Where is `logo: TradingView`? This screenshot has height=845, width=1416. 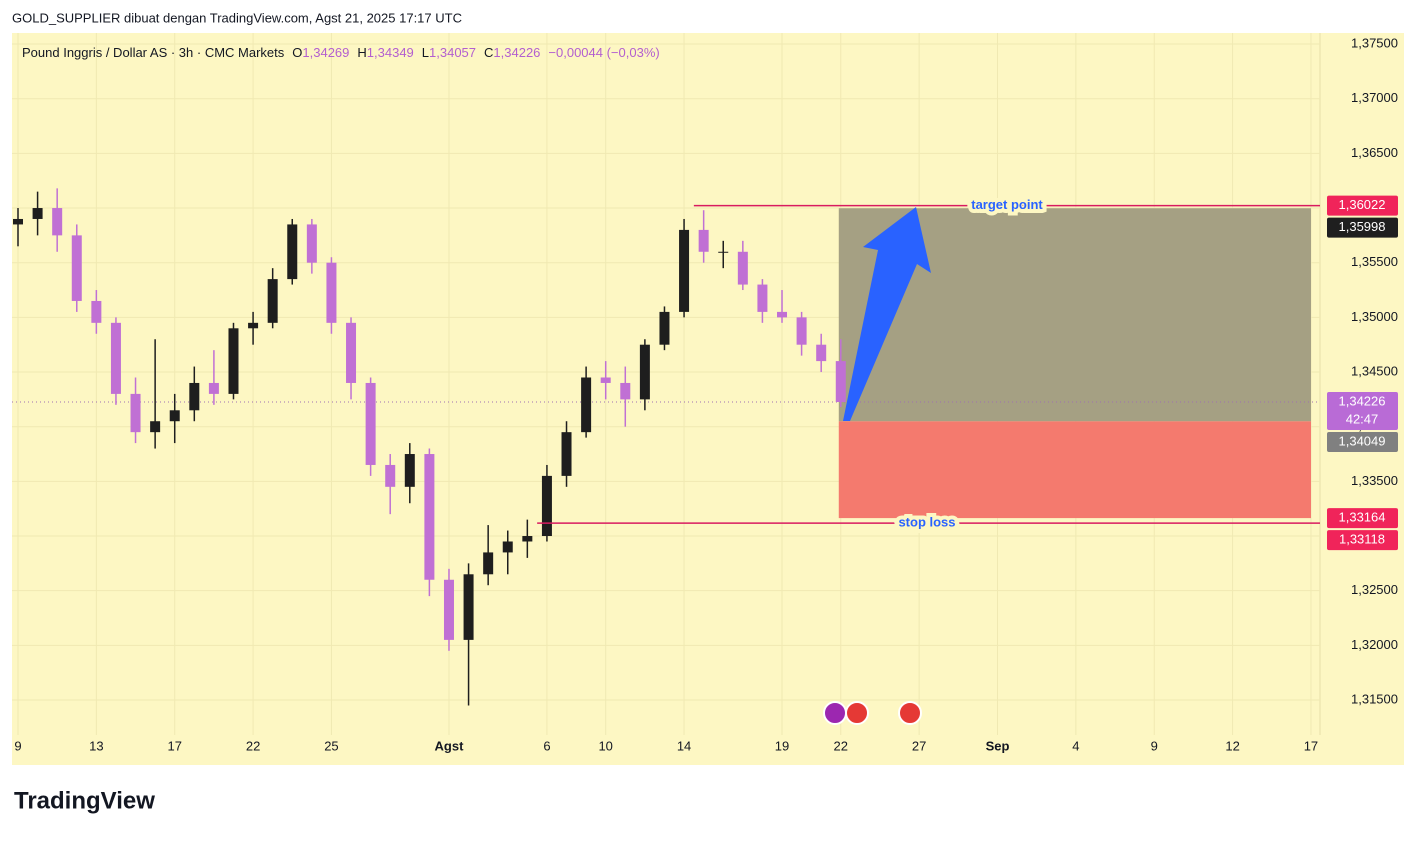
logo: TradingView is located at coordinates (84, 800).